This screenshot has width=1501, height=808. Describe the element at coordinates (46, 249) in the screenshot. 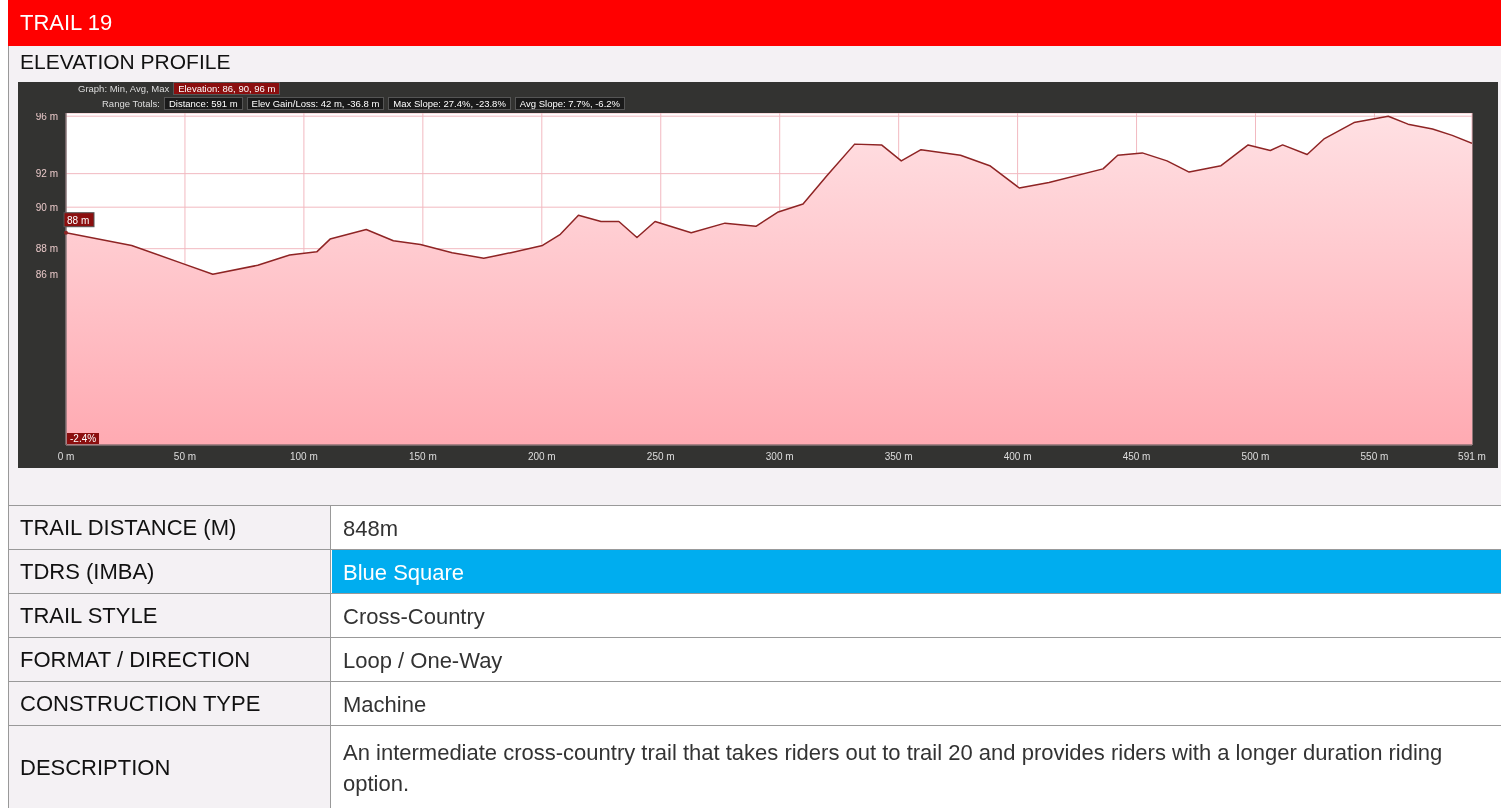

I see `y-tick-label: 88 m` at that location.